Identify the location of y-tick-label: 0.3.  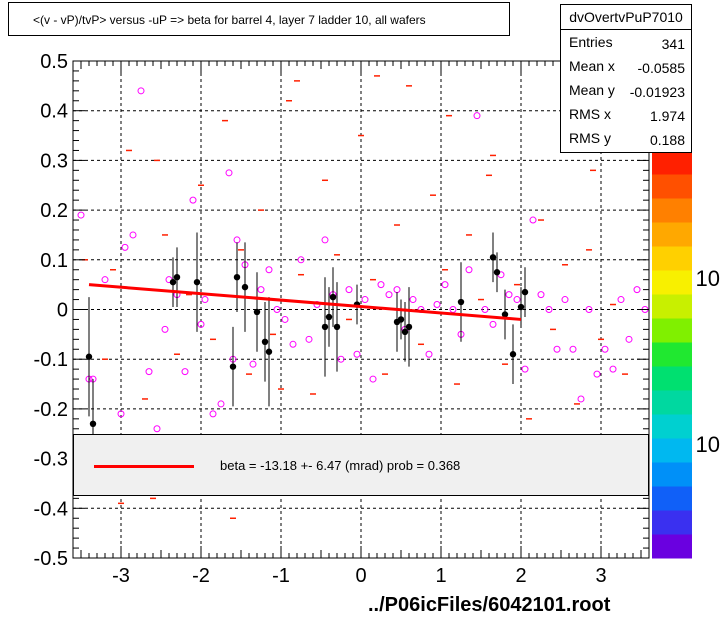
(54, 161).